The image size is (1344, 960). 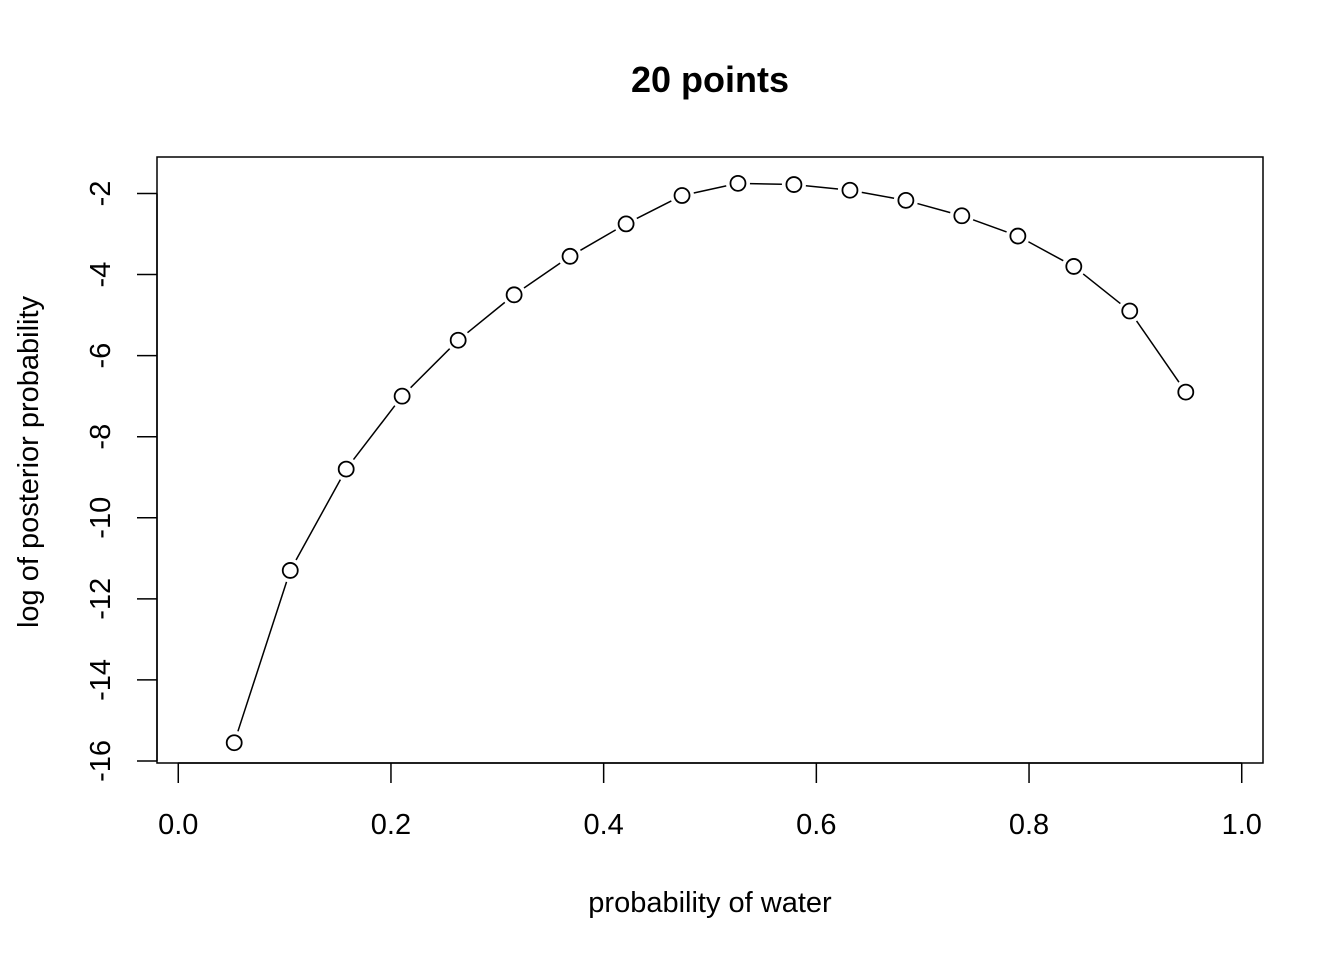 I want to click on y-tick-label: -2, so click(x=101, y=194).